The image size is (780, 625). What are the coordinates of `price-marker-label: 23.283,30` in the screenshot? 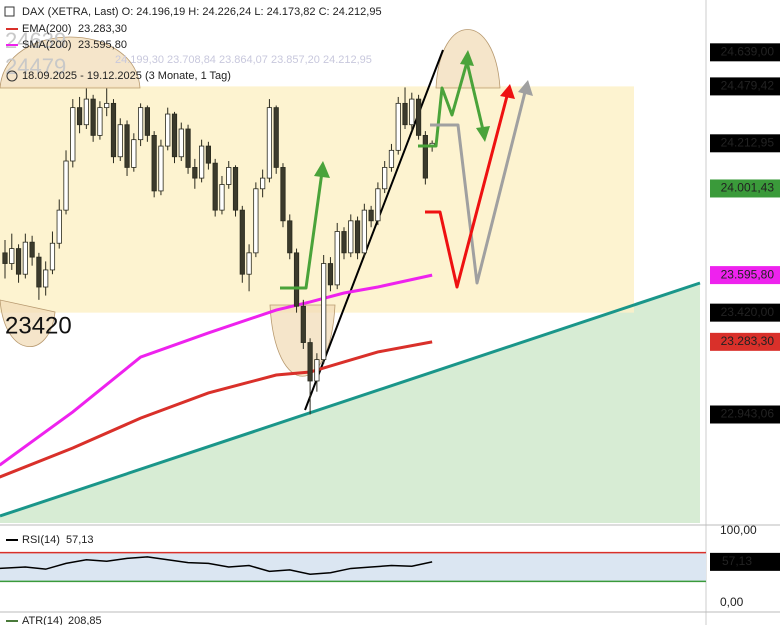 It's located at (748, 341).